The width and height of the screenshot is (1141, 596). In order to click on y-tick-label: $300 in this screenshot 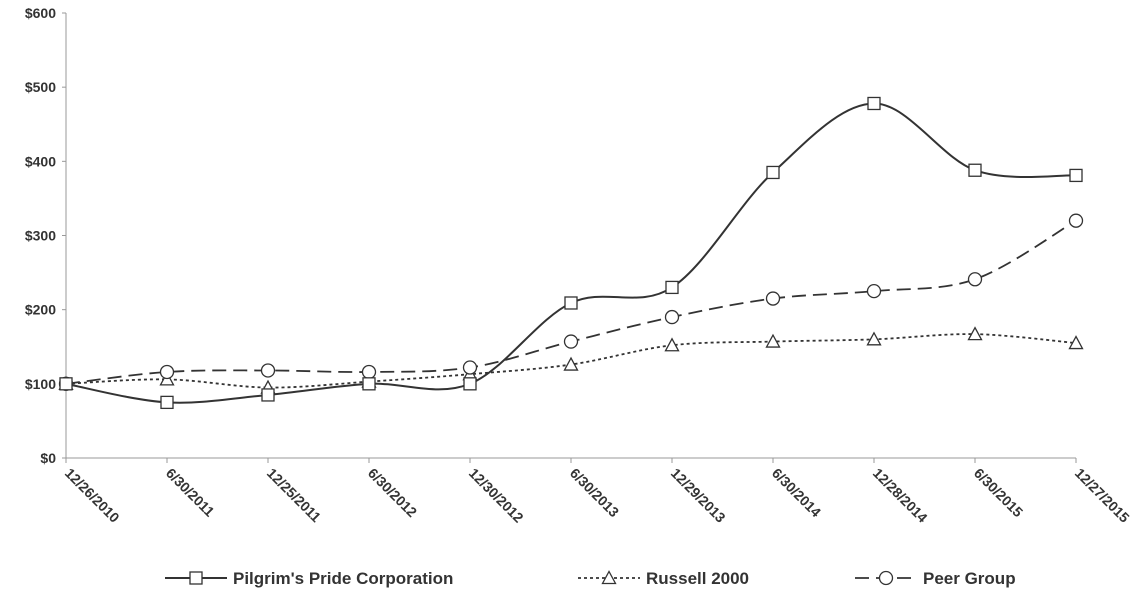, I will do `click(40, 236)`.